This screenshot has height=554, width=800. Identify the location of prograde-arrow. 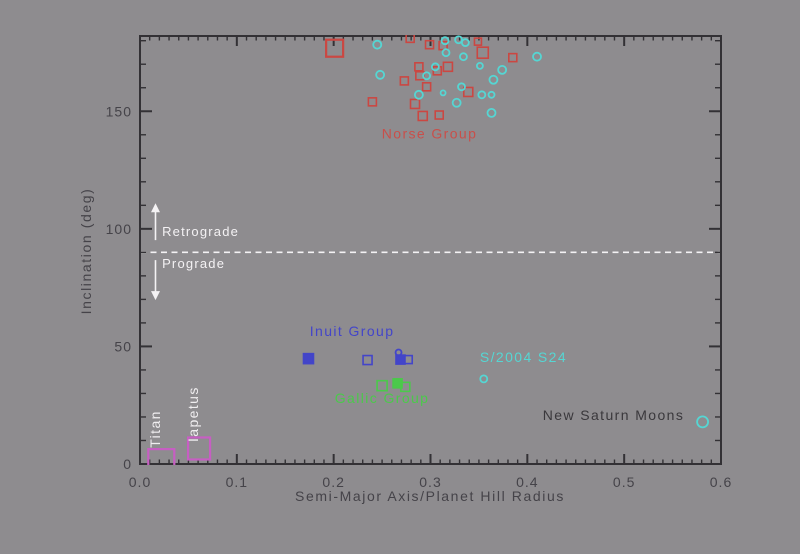
(155, 280).